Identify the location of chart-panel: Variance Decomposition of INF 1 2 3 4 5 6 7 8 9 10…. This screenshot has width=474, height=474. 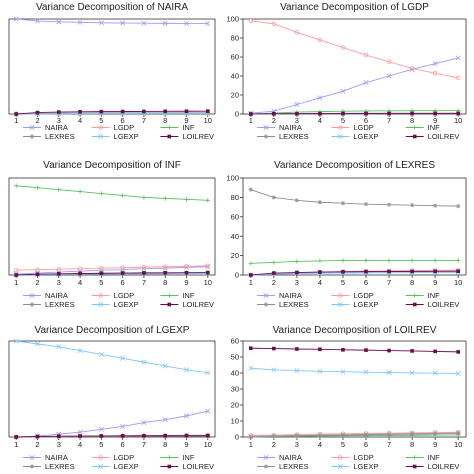
(112, 234).